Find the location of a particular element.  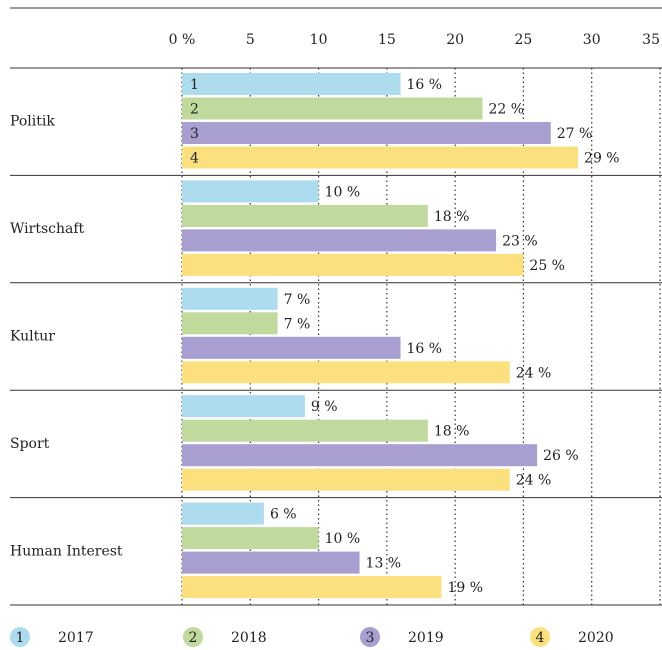

x-tick-label: 20 is located at coordinates (455, 40).